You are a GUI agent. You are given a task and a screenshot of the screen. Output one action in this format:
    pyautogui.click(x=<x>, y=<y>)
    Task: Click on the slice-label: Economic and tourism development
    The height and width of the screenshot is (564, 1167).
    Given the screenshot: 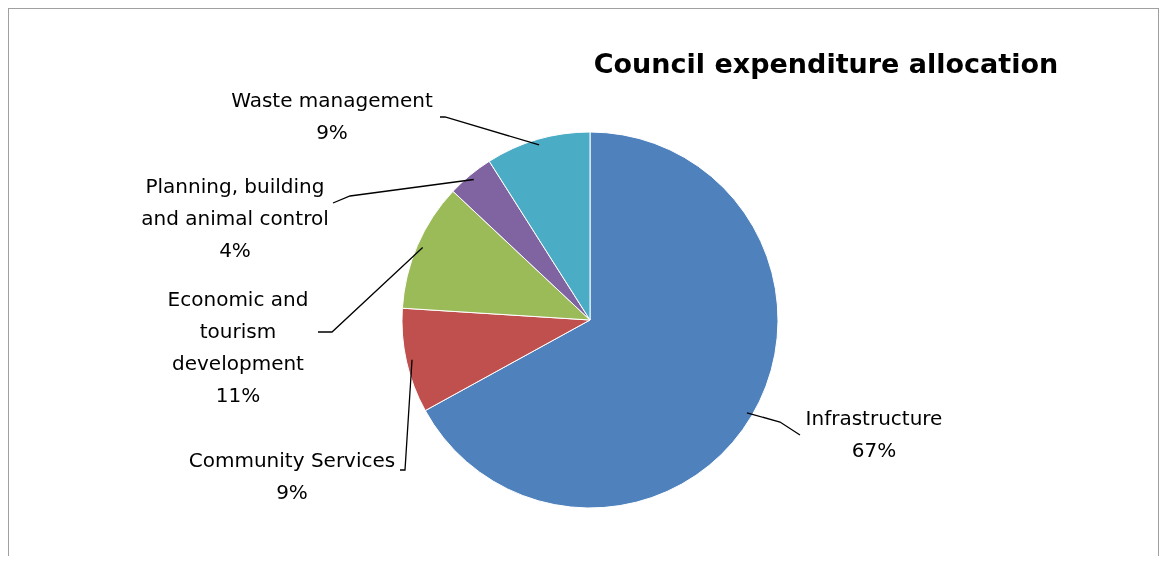 What is the action you would take?
    pyautogui.click(x=238, y=330)
    